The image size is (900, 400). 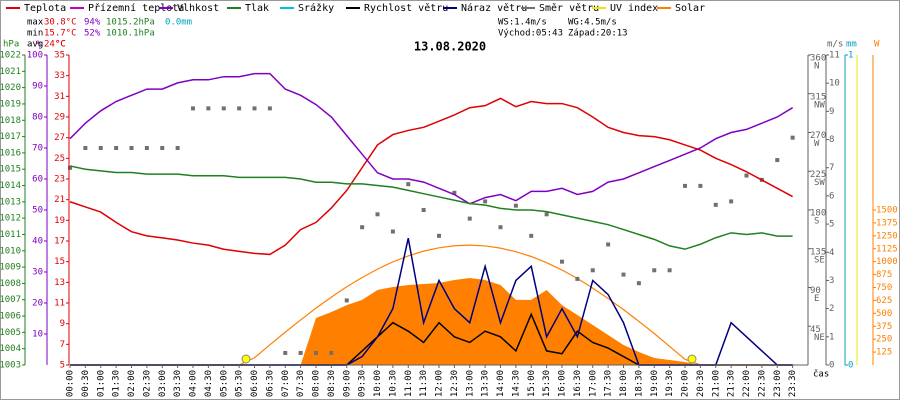 I want to click on y-tick-label: 1021, so click(x=10, y=72).